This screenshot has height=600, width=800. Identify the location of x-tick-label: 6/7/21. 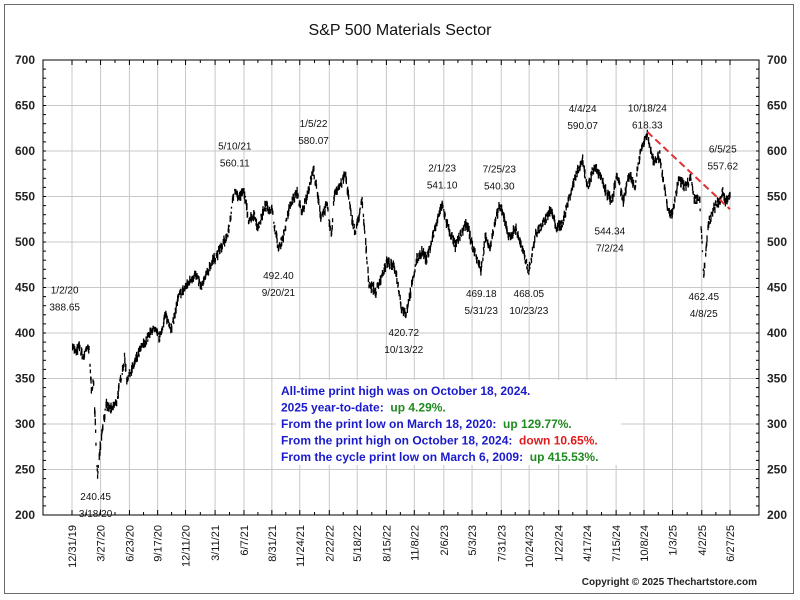
(245, 540).